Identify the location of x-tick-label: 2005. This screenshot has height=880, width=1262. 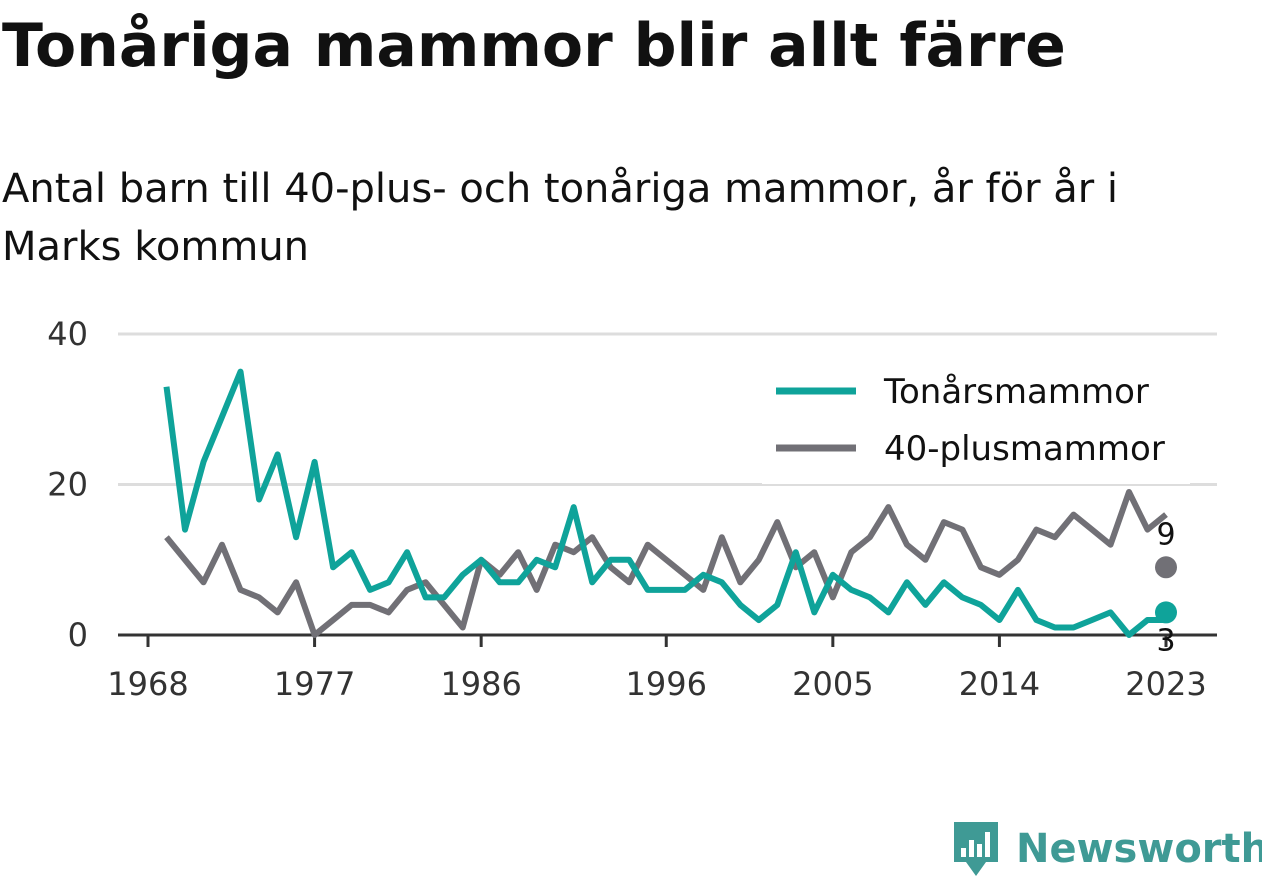
(832, 684).